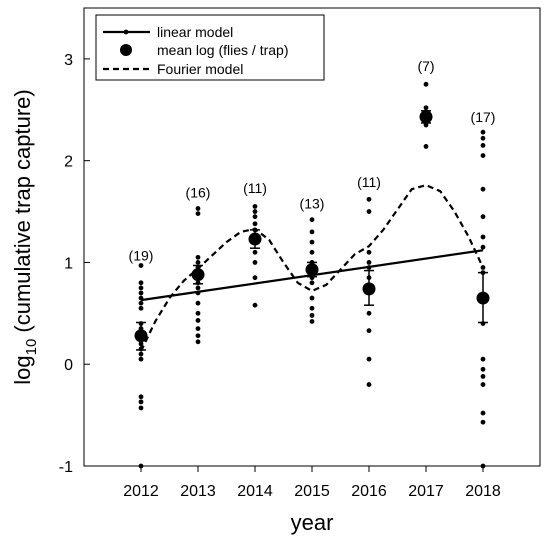  Describe the element at coordinates (369, 491) in the screenshot. I see `x-tick-label: 2016` at that location.